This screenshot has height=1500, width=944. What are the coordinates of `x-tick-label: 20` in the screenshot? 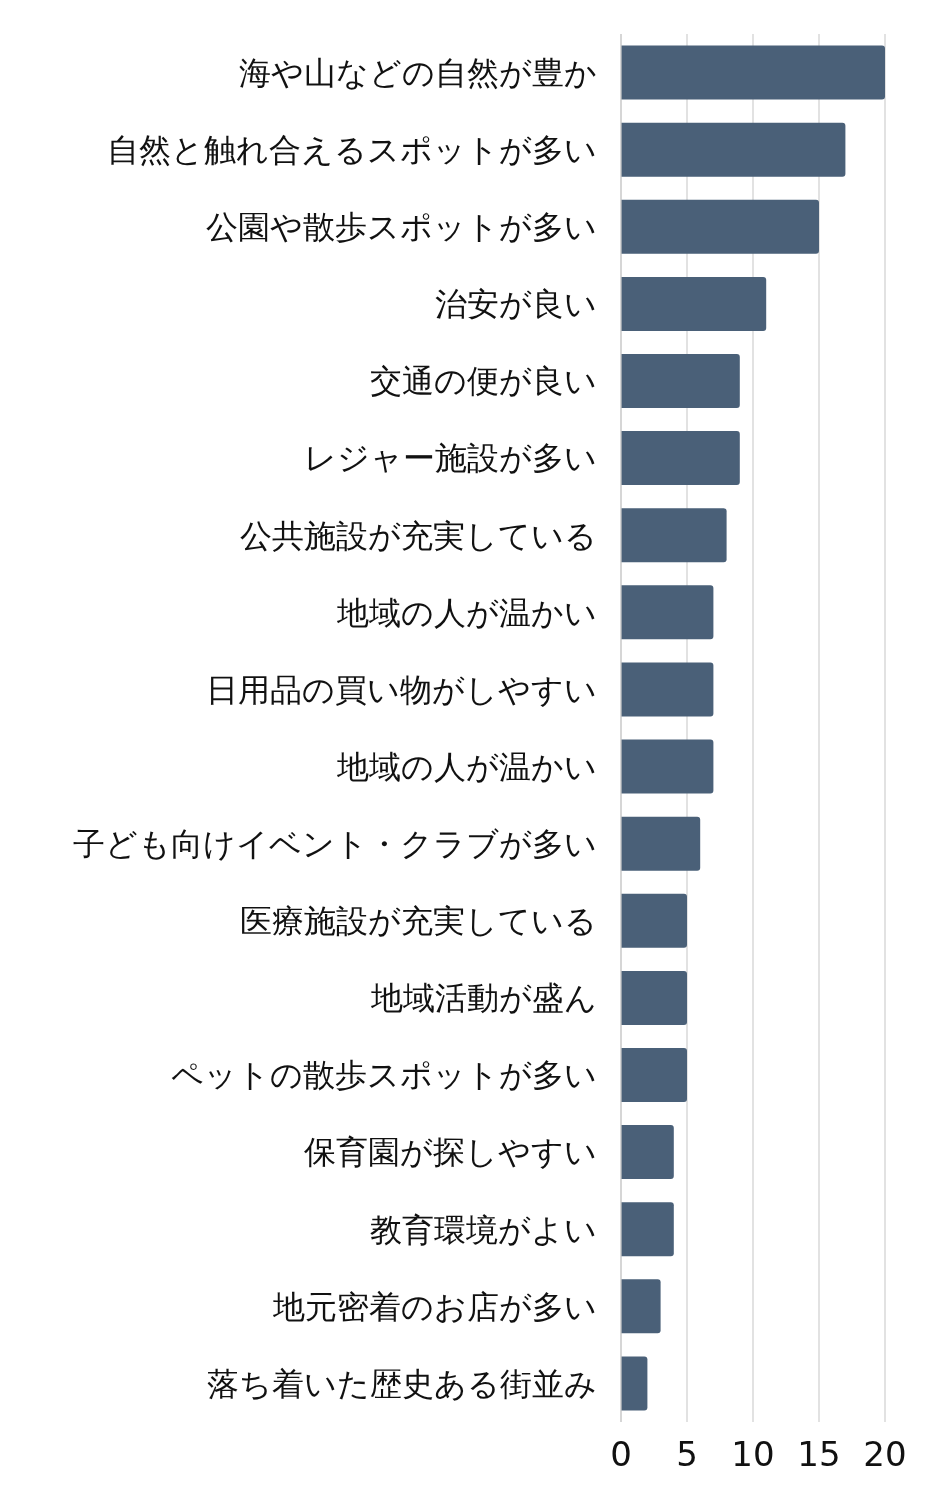 It's located at (885, 1454).